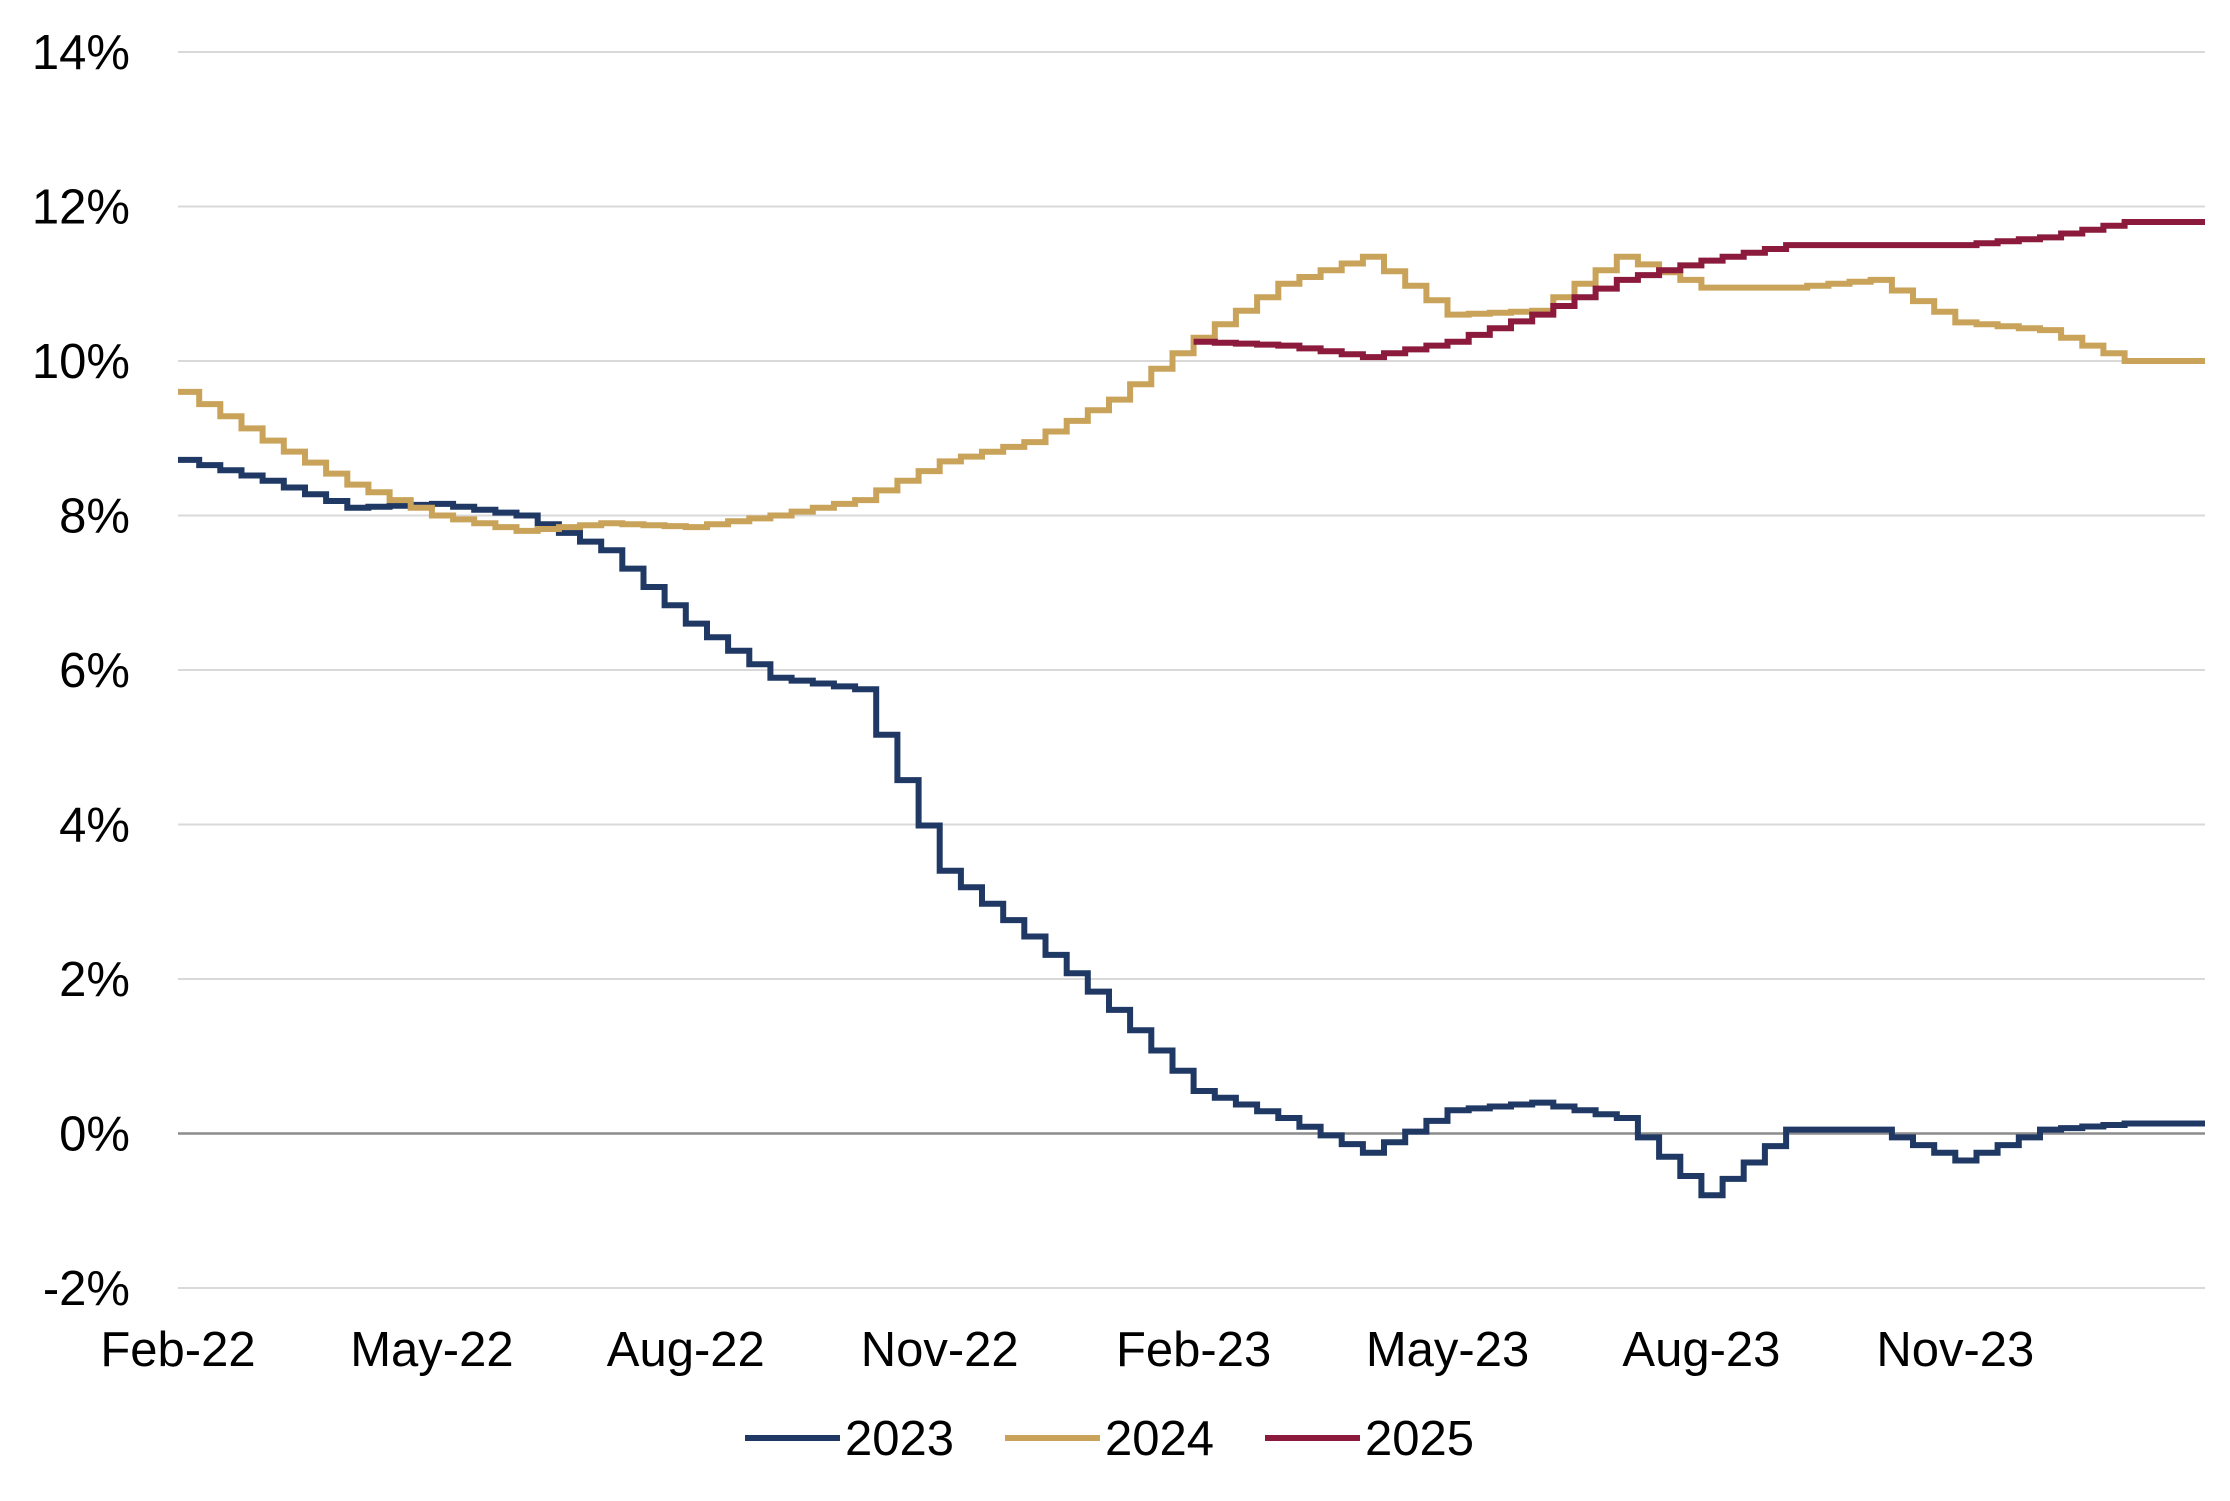 This screenshot has width=2230, height=1501. What do you see at coordinates (177, 1350) in the screenshot?
I see `x-tick-label: Feb-22` at bounding box center [177, 1350].